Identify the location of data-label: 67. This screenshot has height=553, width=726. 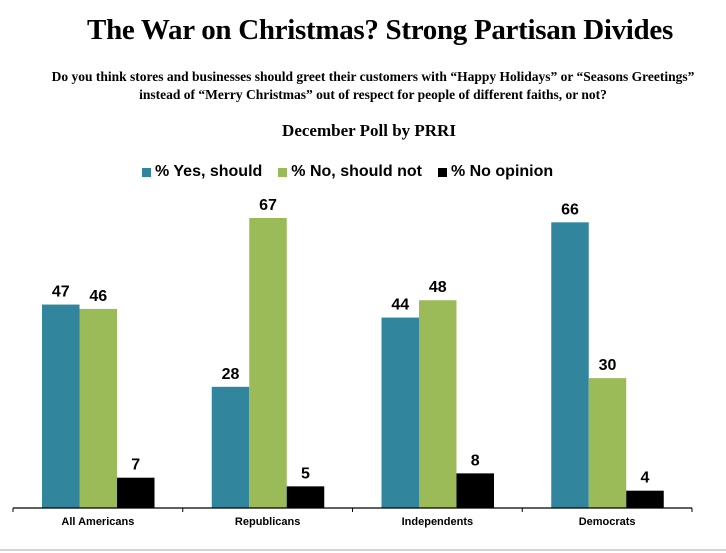
(268, 205).